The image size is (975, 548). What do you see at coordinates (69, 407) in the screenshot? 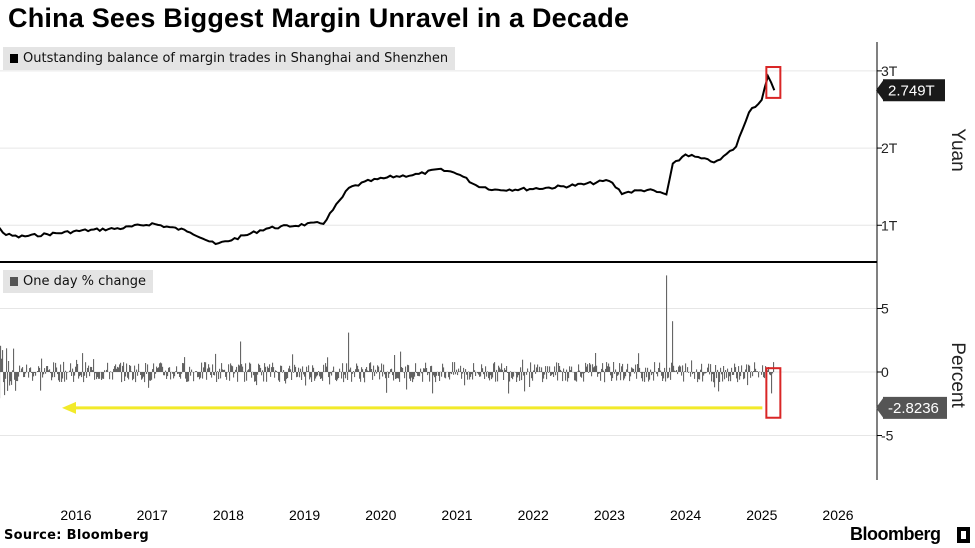
I see `arrow-head` at bounding box center [69, 407].